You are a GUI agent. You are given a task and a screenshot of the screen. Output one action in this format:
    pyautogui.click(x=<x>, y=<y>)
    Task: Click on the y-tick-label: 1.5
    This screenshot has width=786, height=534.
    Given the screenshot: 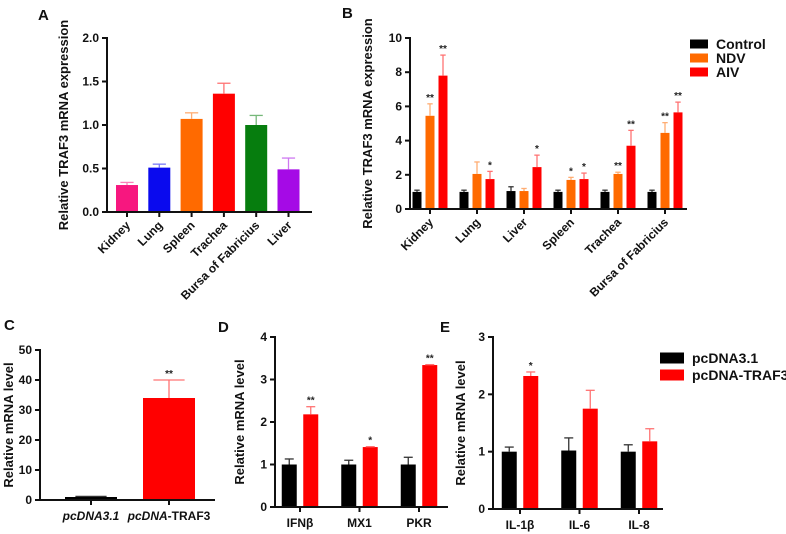 What is the action you would take?
    pyautogui.click(x=90, y=82)
    